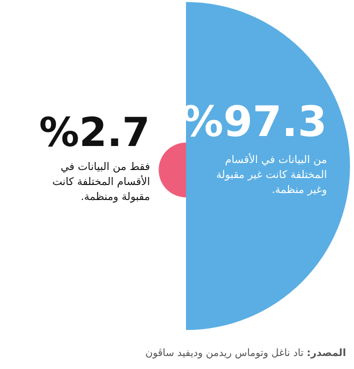 This screenshot has width=354, height=369. What do you see at coordinates (101, 182) in the screenshot?
I see `category-label: فقط من البيانات في الأقسام المختلفة كانت مقبولة ومنظمة.` at bounding box center [101, 182].